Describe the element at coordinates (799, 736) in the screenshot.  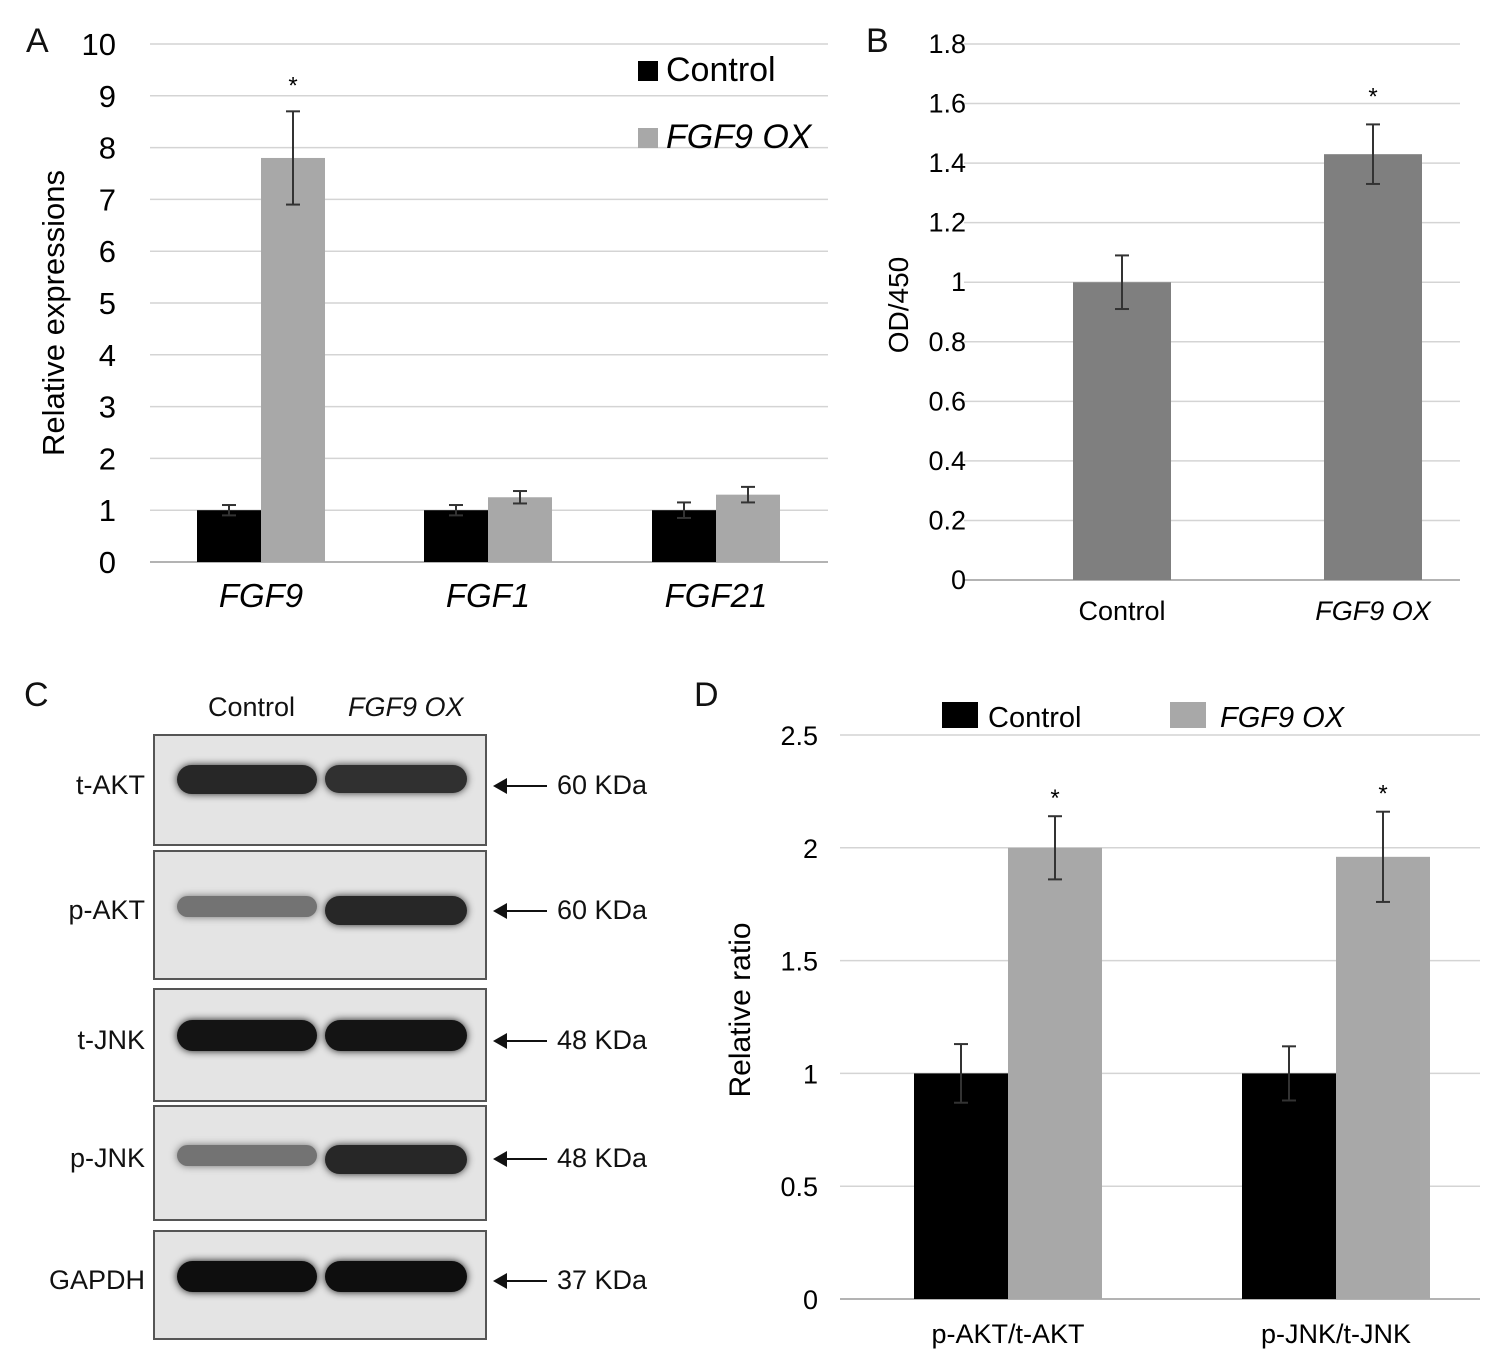
I see `y-tick-label: 2.5` at that location.